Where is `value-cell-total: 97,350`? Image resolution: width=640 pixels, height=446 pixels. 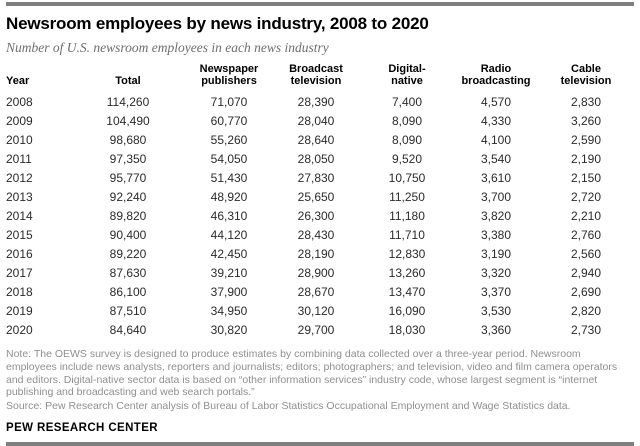 value-cell-total: 97,350 is located at coordinates (128, 158).